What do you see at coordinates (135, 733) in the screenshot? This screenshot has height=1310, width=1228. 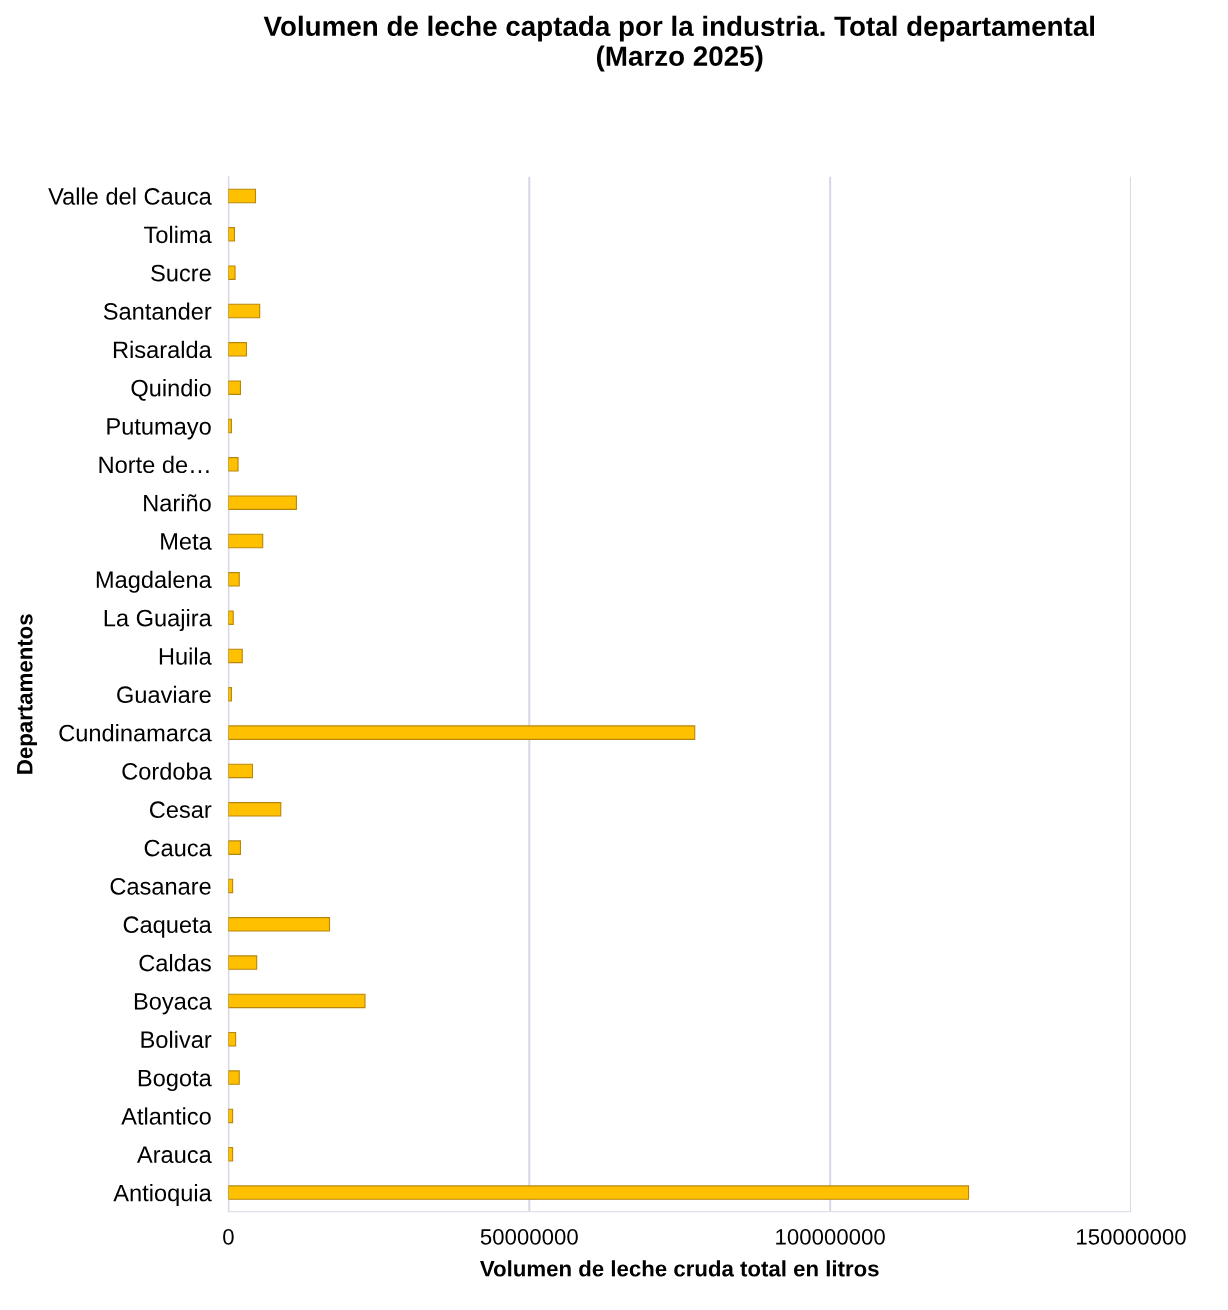 I see `y-tick-label: Cundinamarca` at bounding box center [135, 733].